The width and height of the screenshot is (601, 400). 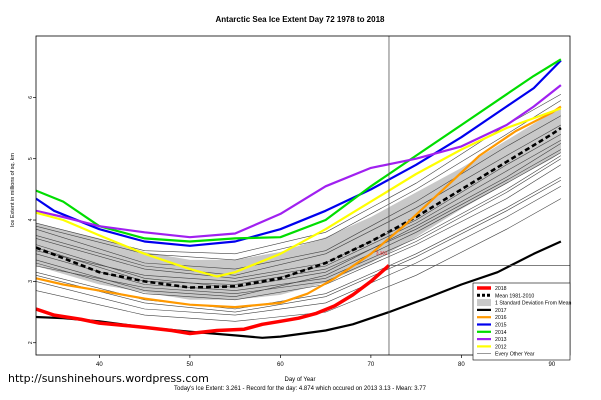 I want to click on watermark-url: http://sunshinehours.wordpress.com, so click(x=108, y=378).